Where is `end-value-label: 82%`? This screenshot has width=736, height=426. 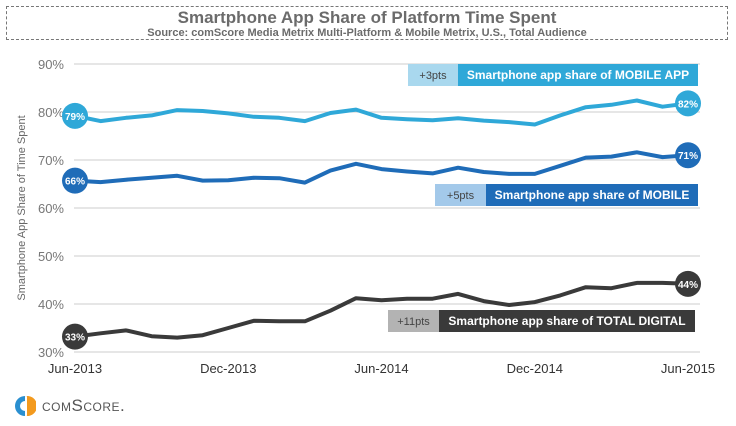 end-value-label: 82% is located at coordinates (688, 104).